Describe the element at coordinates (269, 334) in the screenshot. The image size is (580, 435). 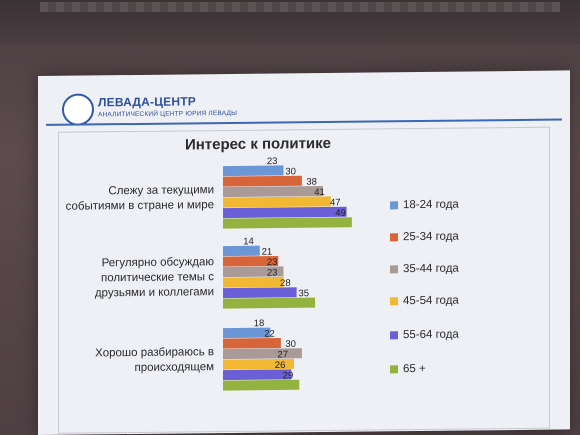
I see `data-label: 22` at that location.